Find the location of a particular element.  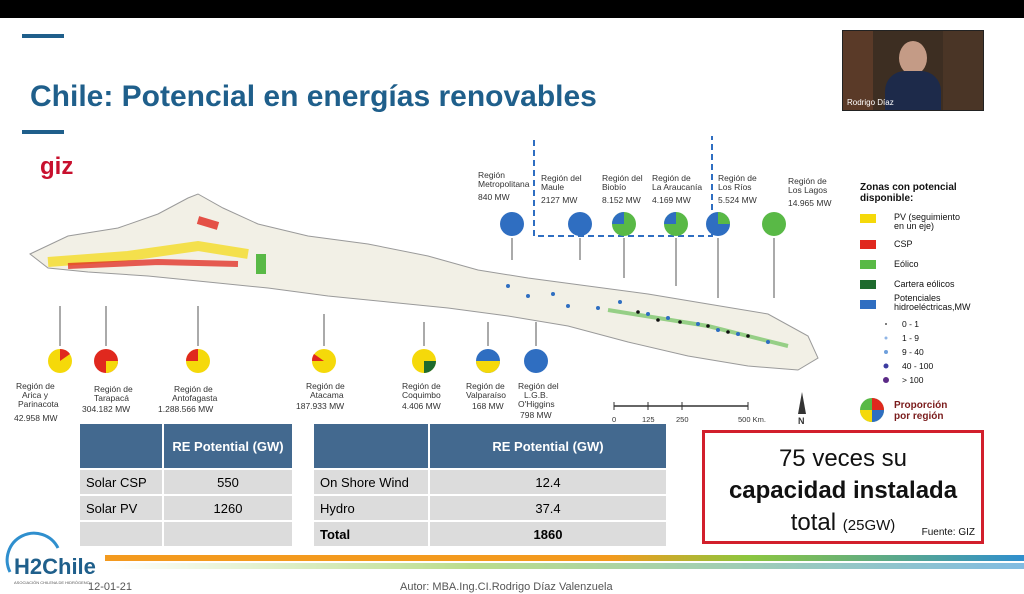

region-antofagasta: Región de Antofagasta 1.288.566 MW is located at coordinates (188, 360).